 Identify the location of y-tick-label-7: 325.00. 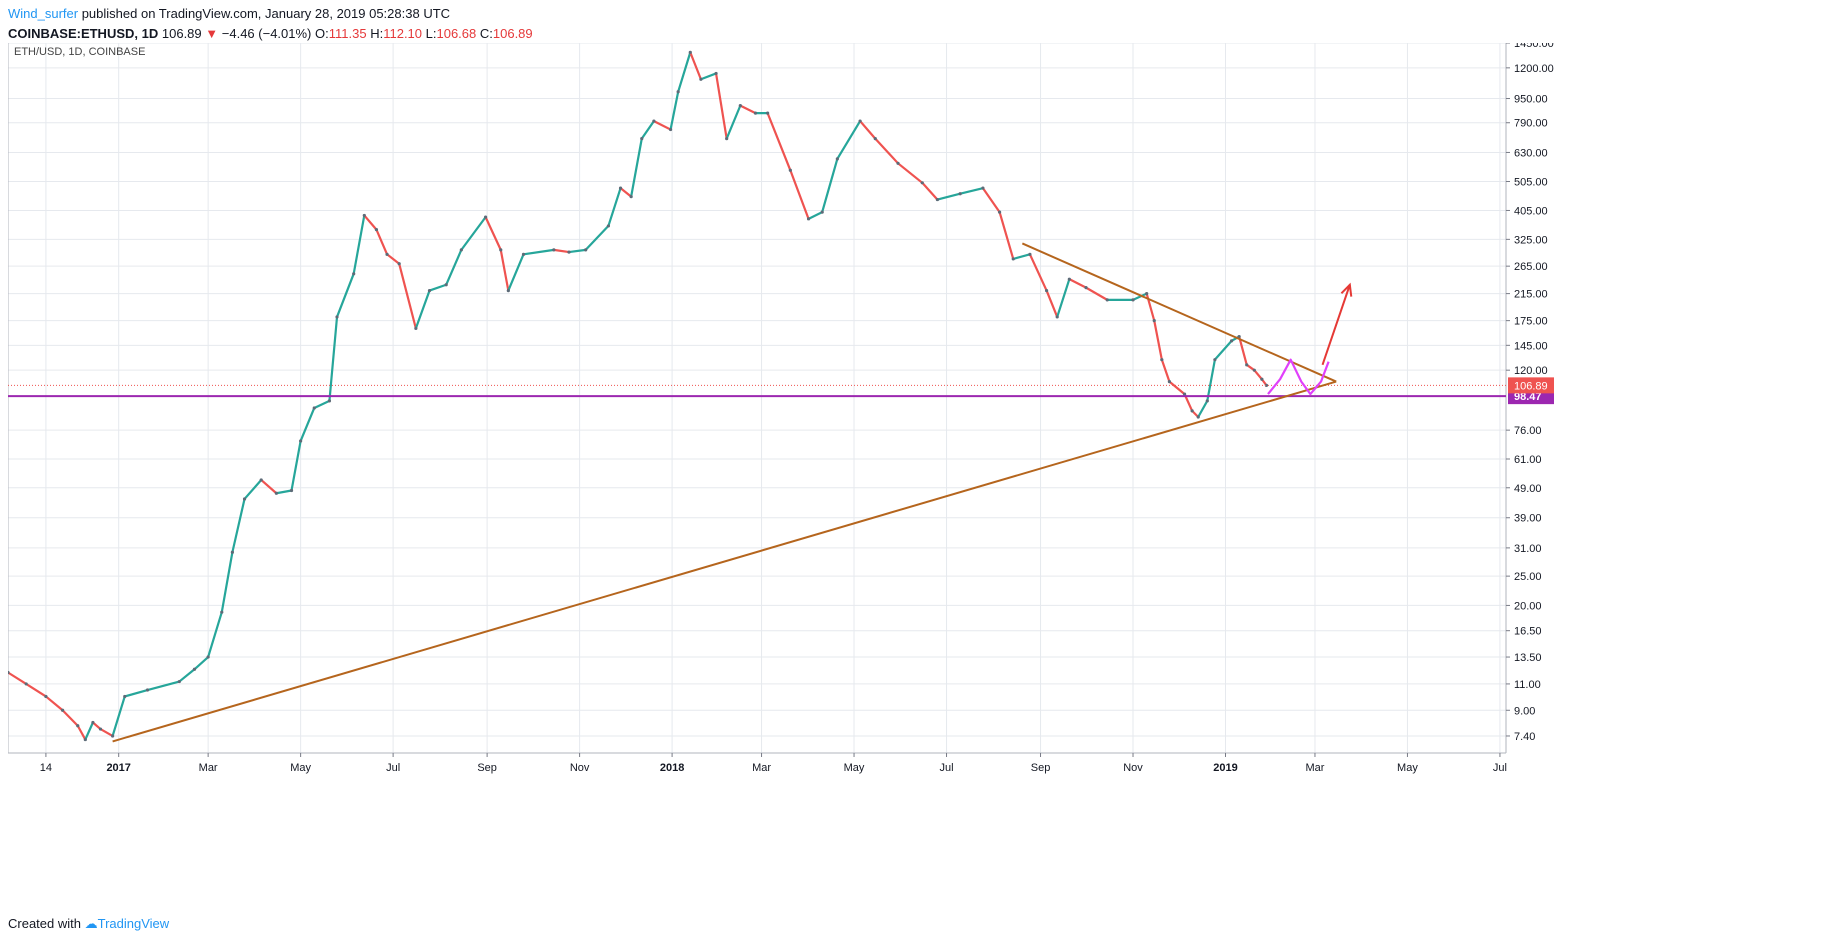
(1531, 240).